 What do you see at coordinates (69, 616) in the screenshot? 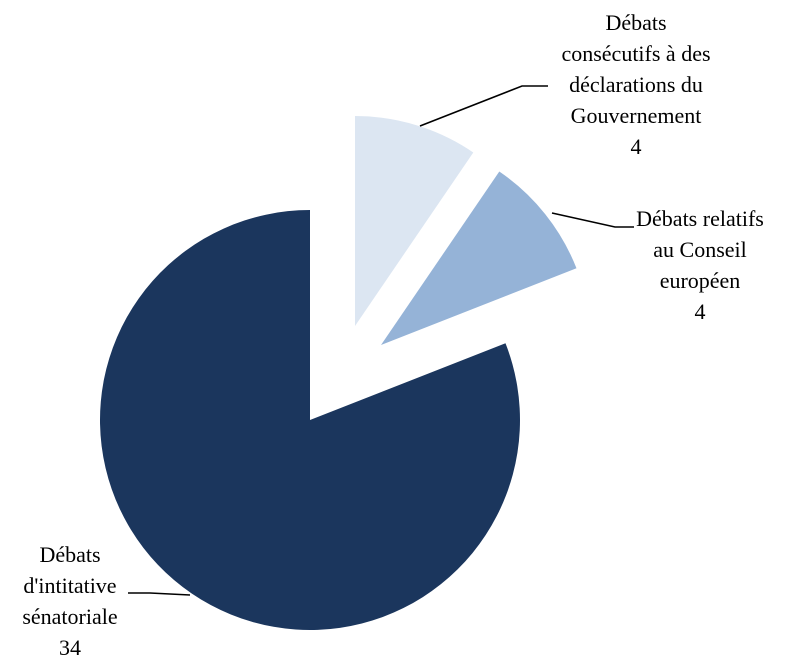
I see `slice-label-line: sénatoriale` at bounding box center [69, 616].